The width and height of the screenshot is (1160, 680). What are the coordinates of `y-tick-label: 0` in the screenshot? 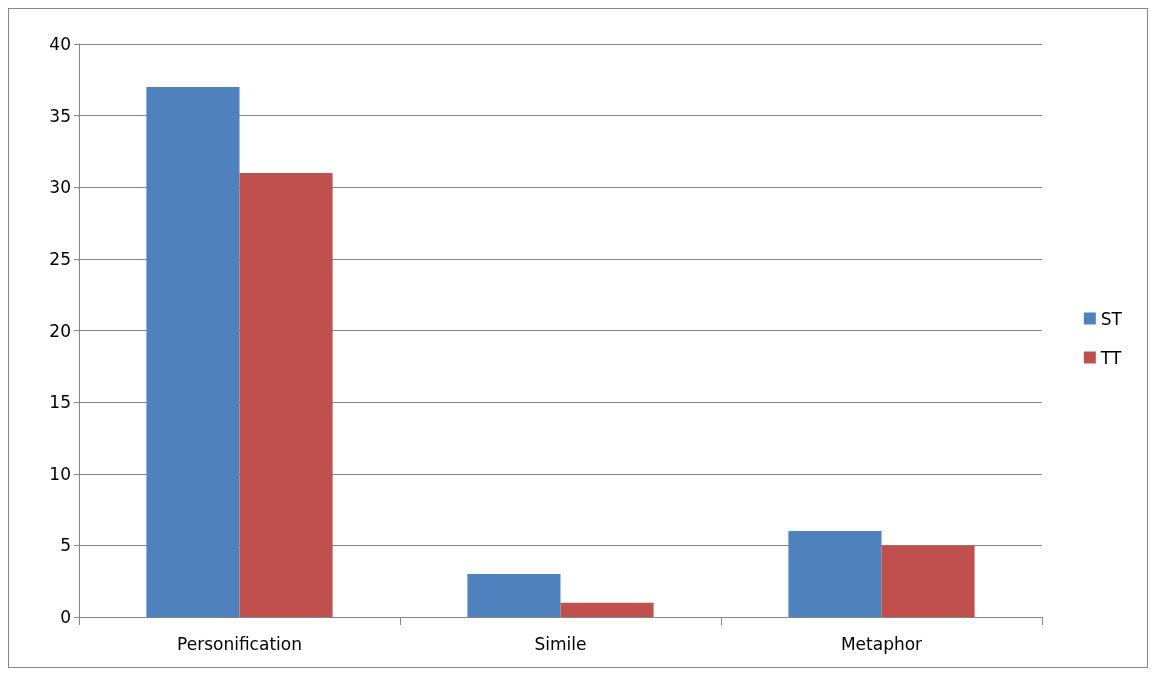 It's located at (65, 617).